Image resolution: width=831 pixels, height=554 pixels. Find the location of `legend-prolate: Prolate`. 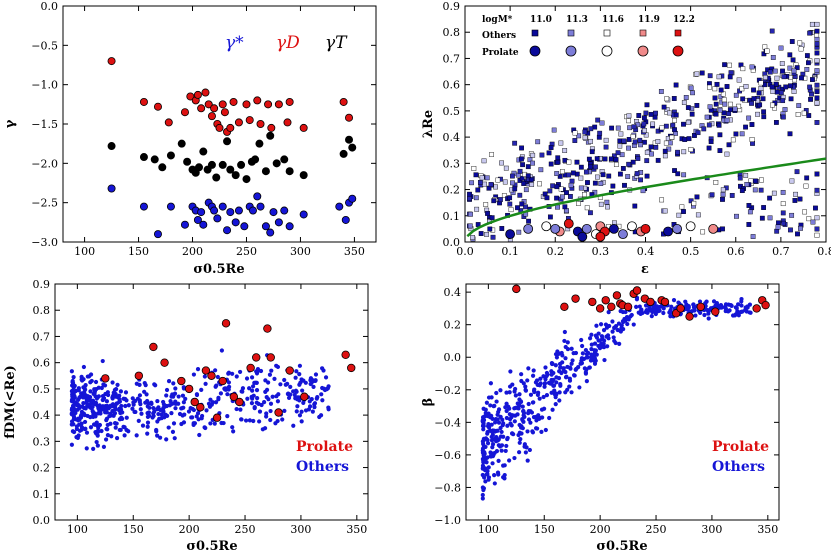

legend-prolate: Prolate is located at coordinates (324, 447).